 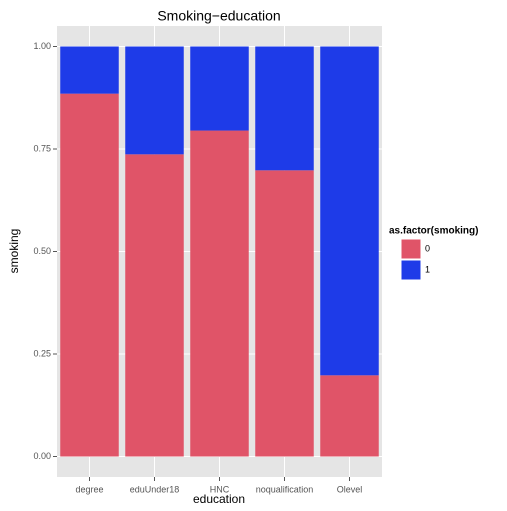 What do you see at coordinates (42, 251) in the screenshot?
I see `y-tick-label: 0.50` at bounding box center [42, 251].